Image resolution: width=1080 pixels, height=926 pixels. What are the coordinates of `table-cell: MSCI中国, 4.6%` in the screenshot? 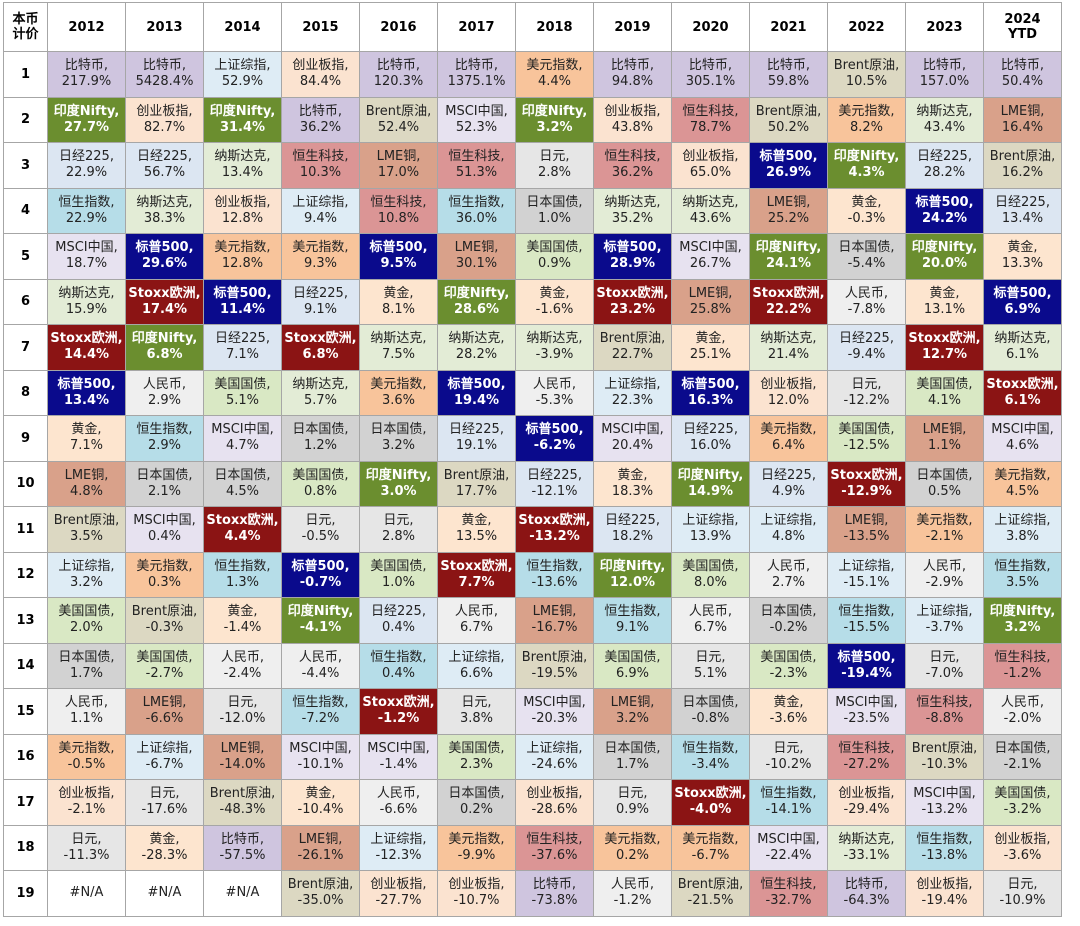 It's located at (1022, 438).